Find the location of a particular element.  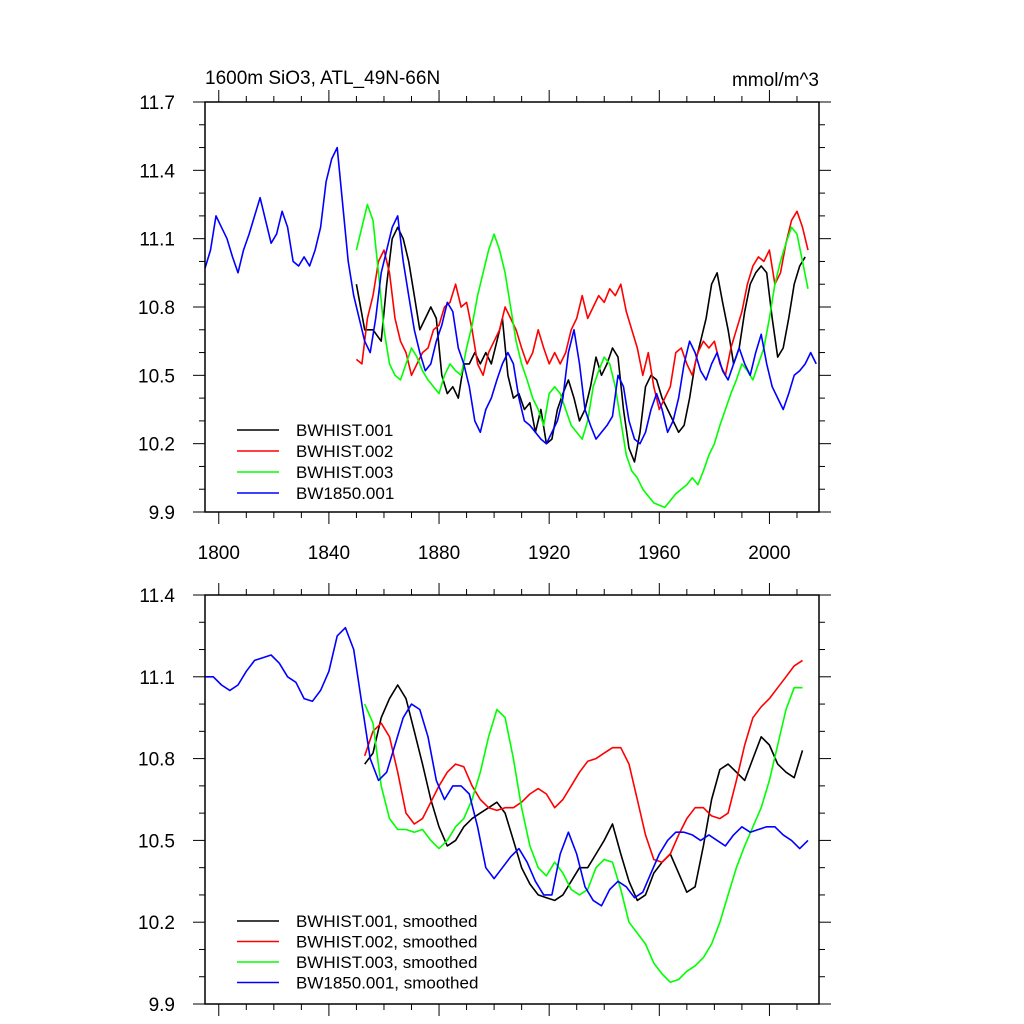

top-x-tick-label: 1880 is located at coordinates (439, 553).